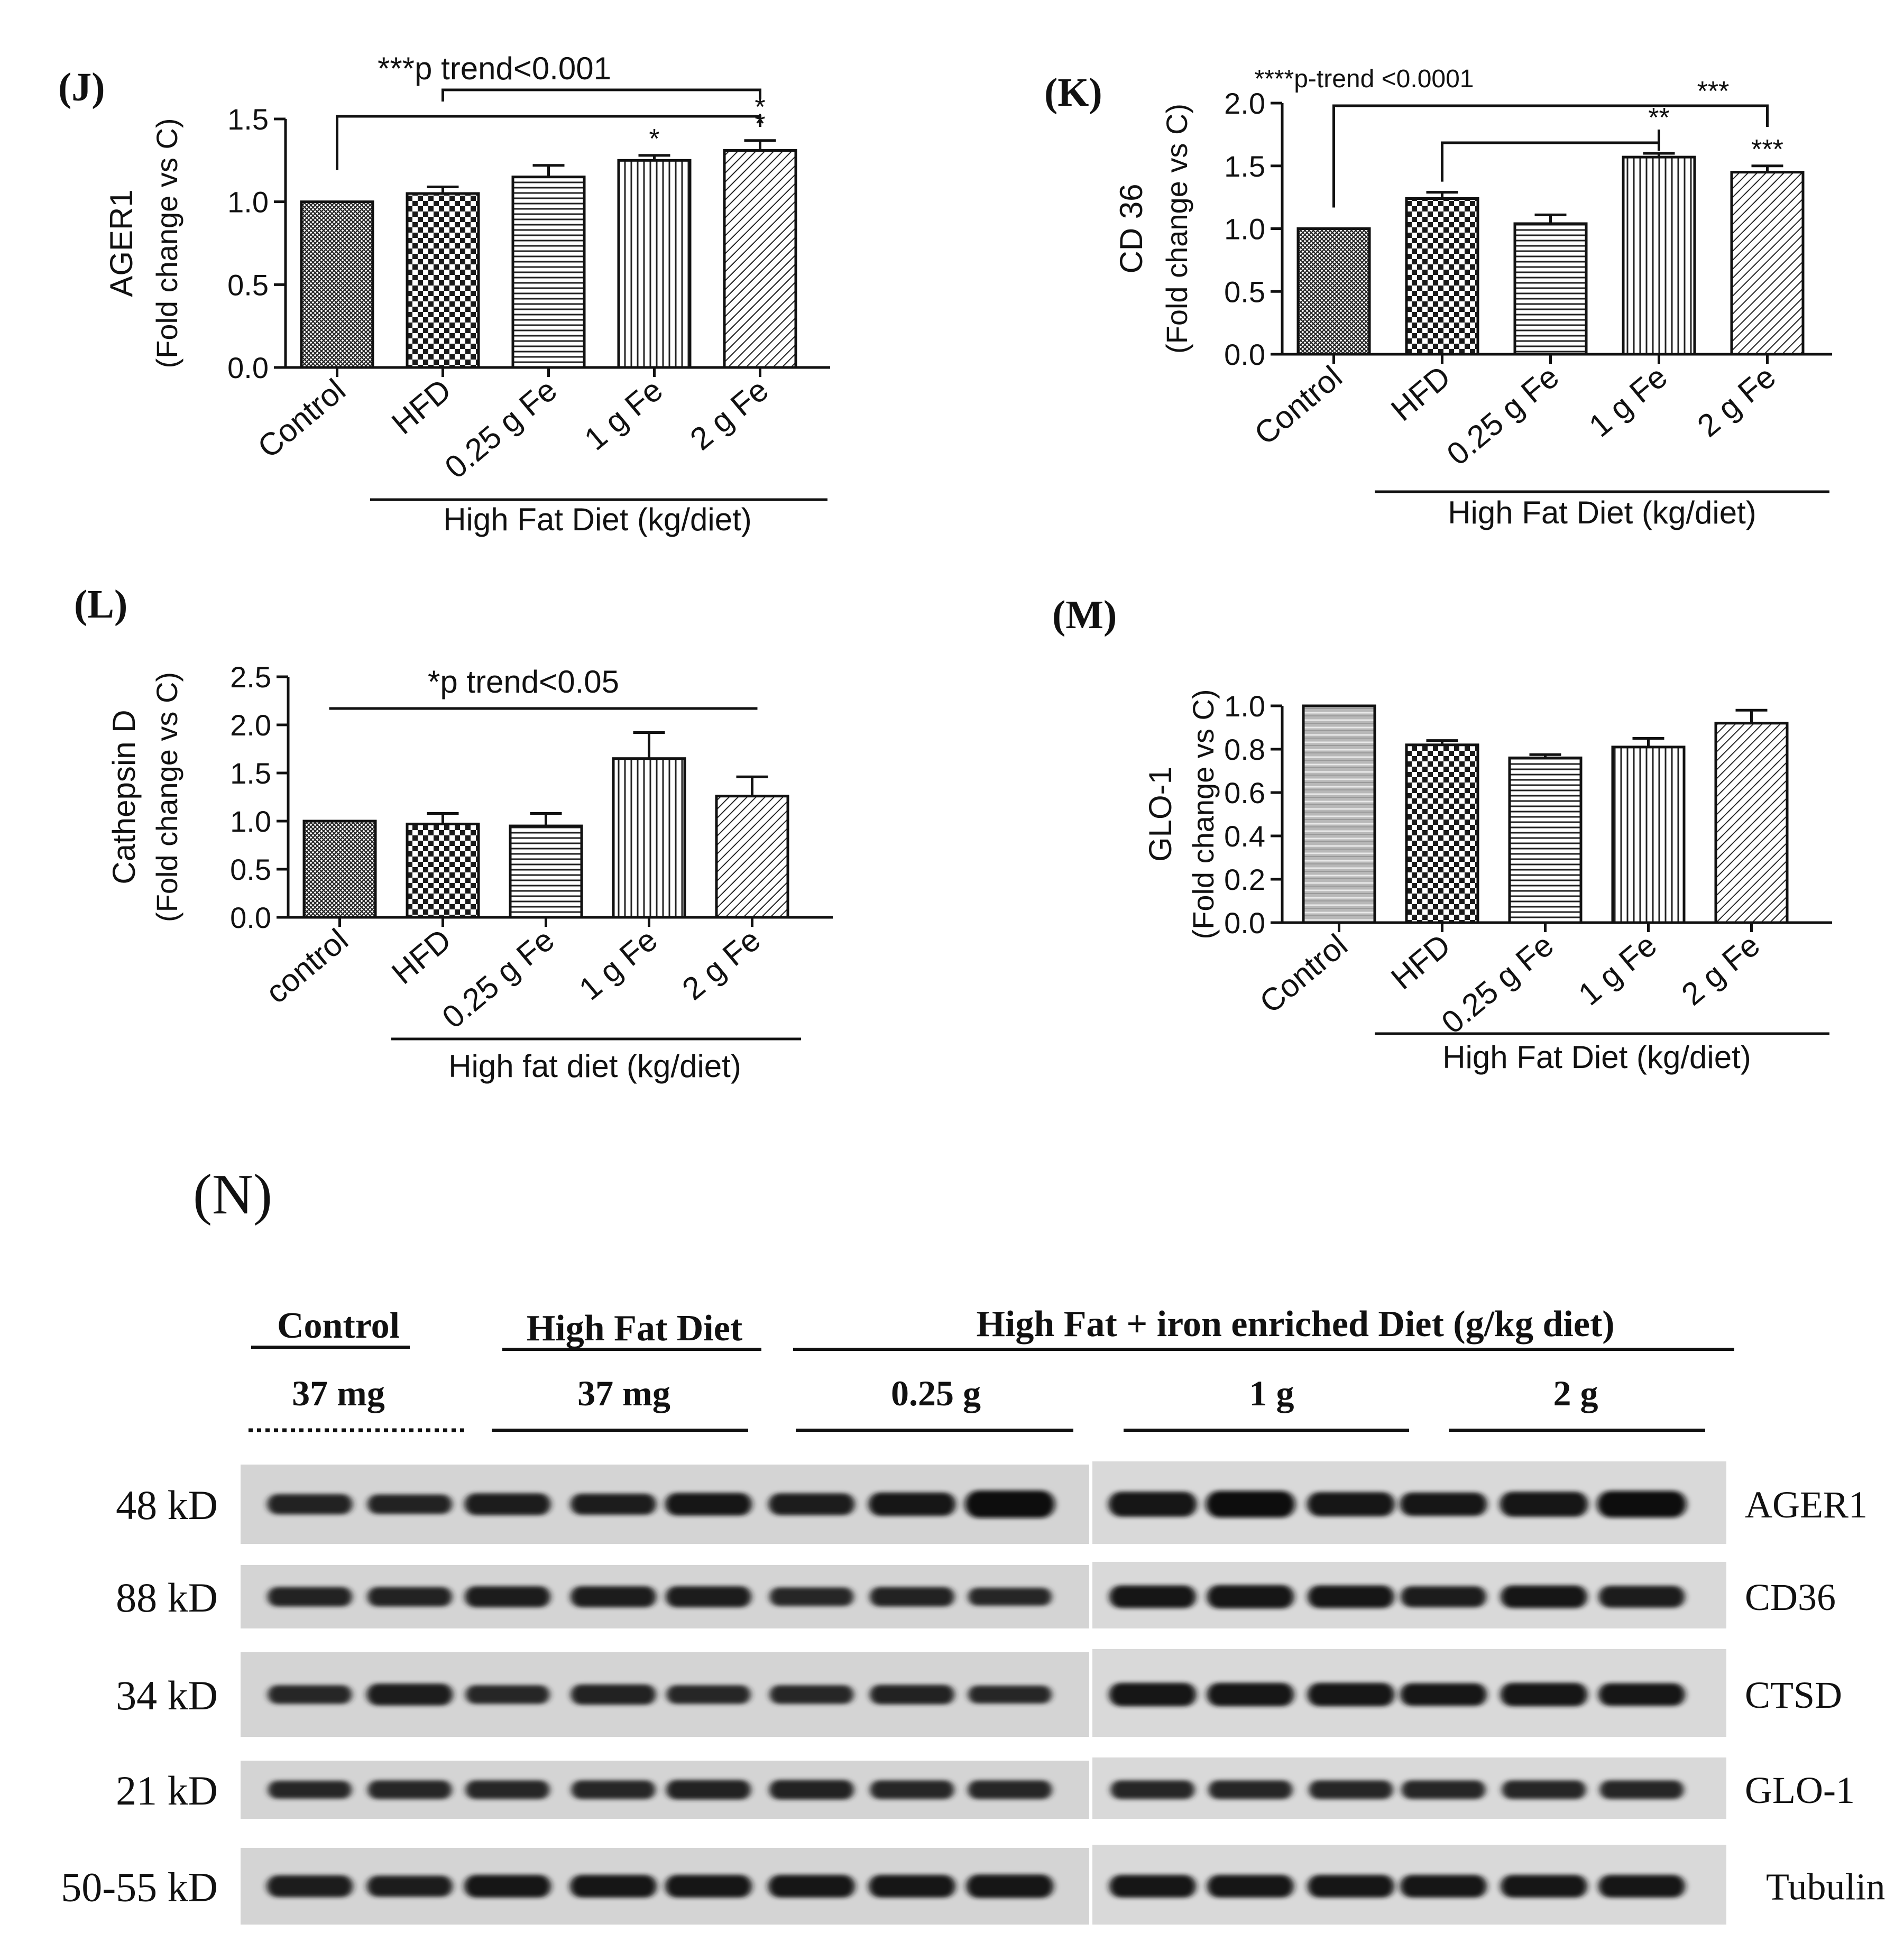 The width and height of the screenshot is (1904, 1942). What do you see at coordinates (618, 964) in the screenshot?
I see `x-tick-label-l: 1 g Fe` at bounding box center [618, 964].